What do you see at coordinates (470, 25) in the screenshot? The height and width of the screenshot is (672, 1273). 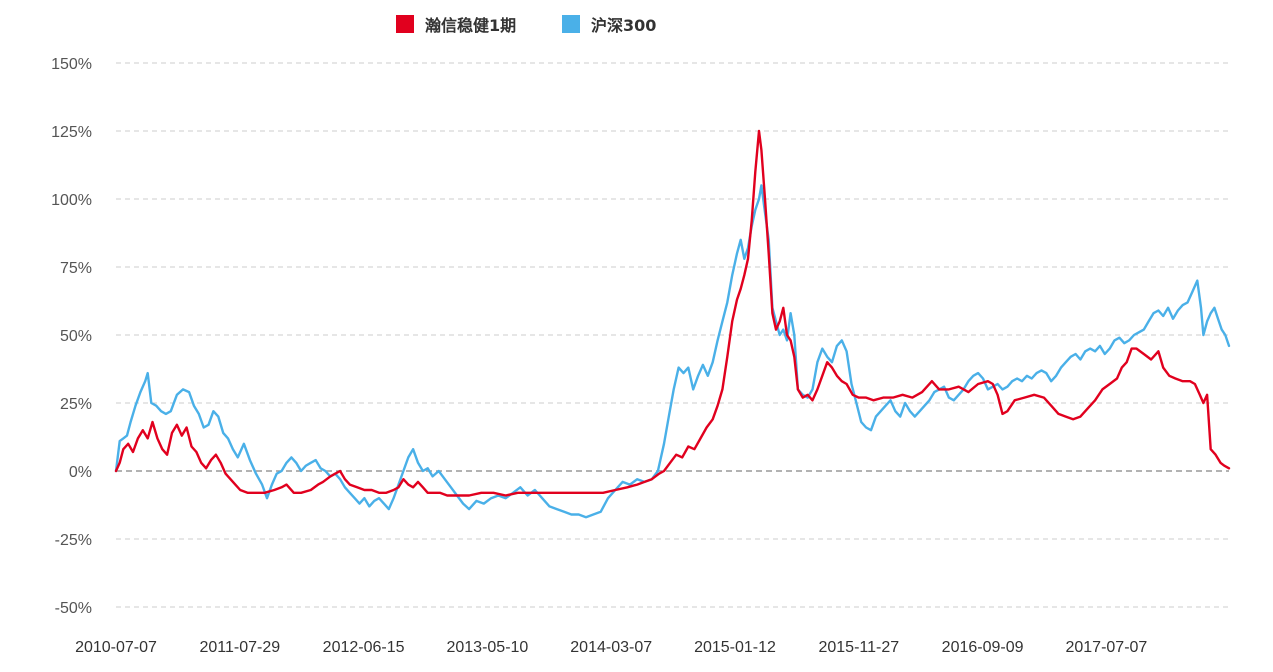 I see `legend-label-0: 瀚信稳健1期` at bounding box center [470, 25].